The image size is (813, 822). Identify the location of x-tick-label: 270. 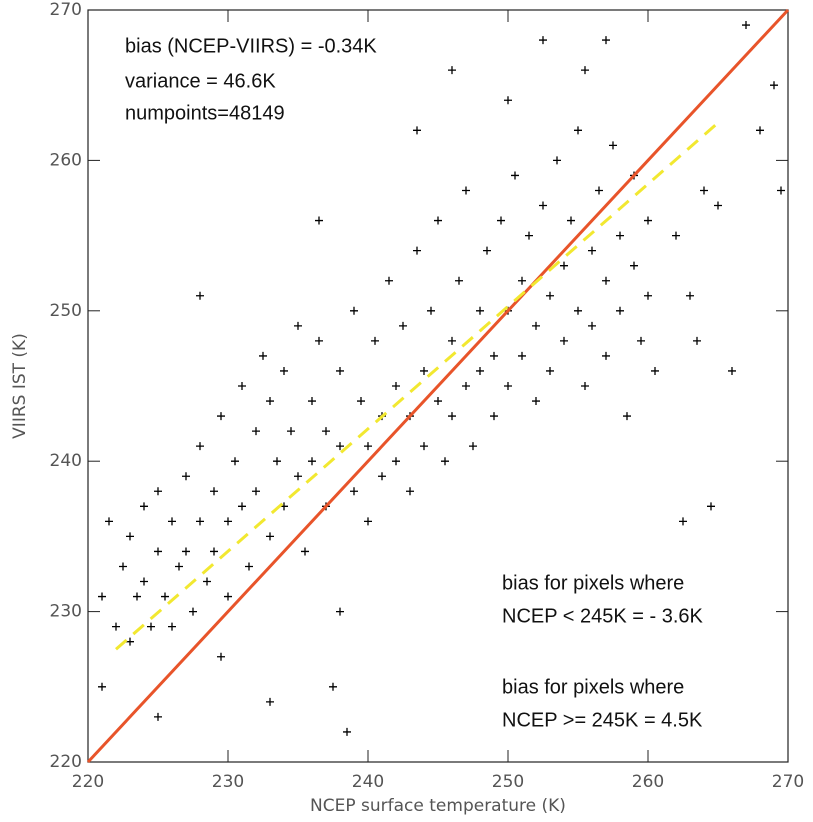
(788, 782).